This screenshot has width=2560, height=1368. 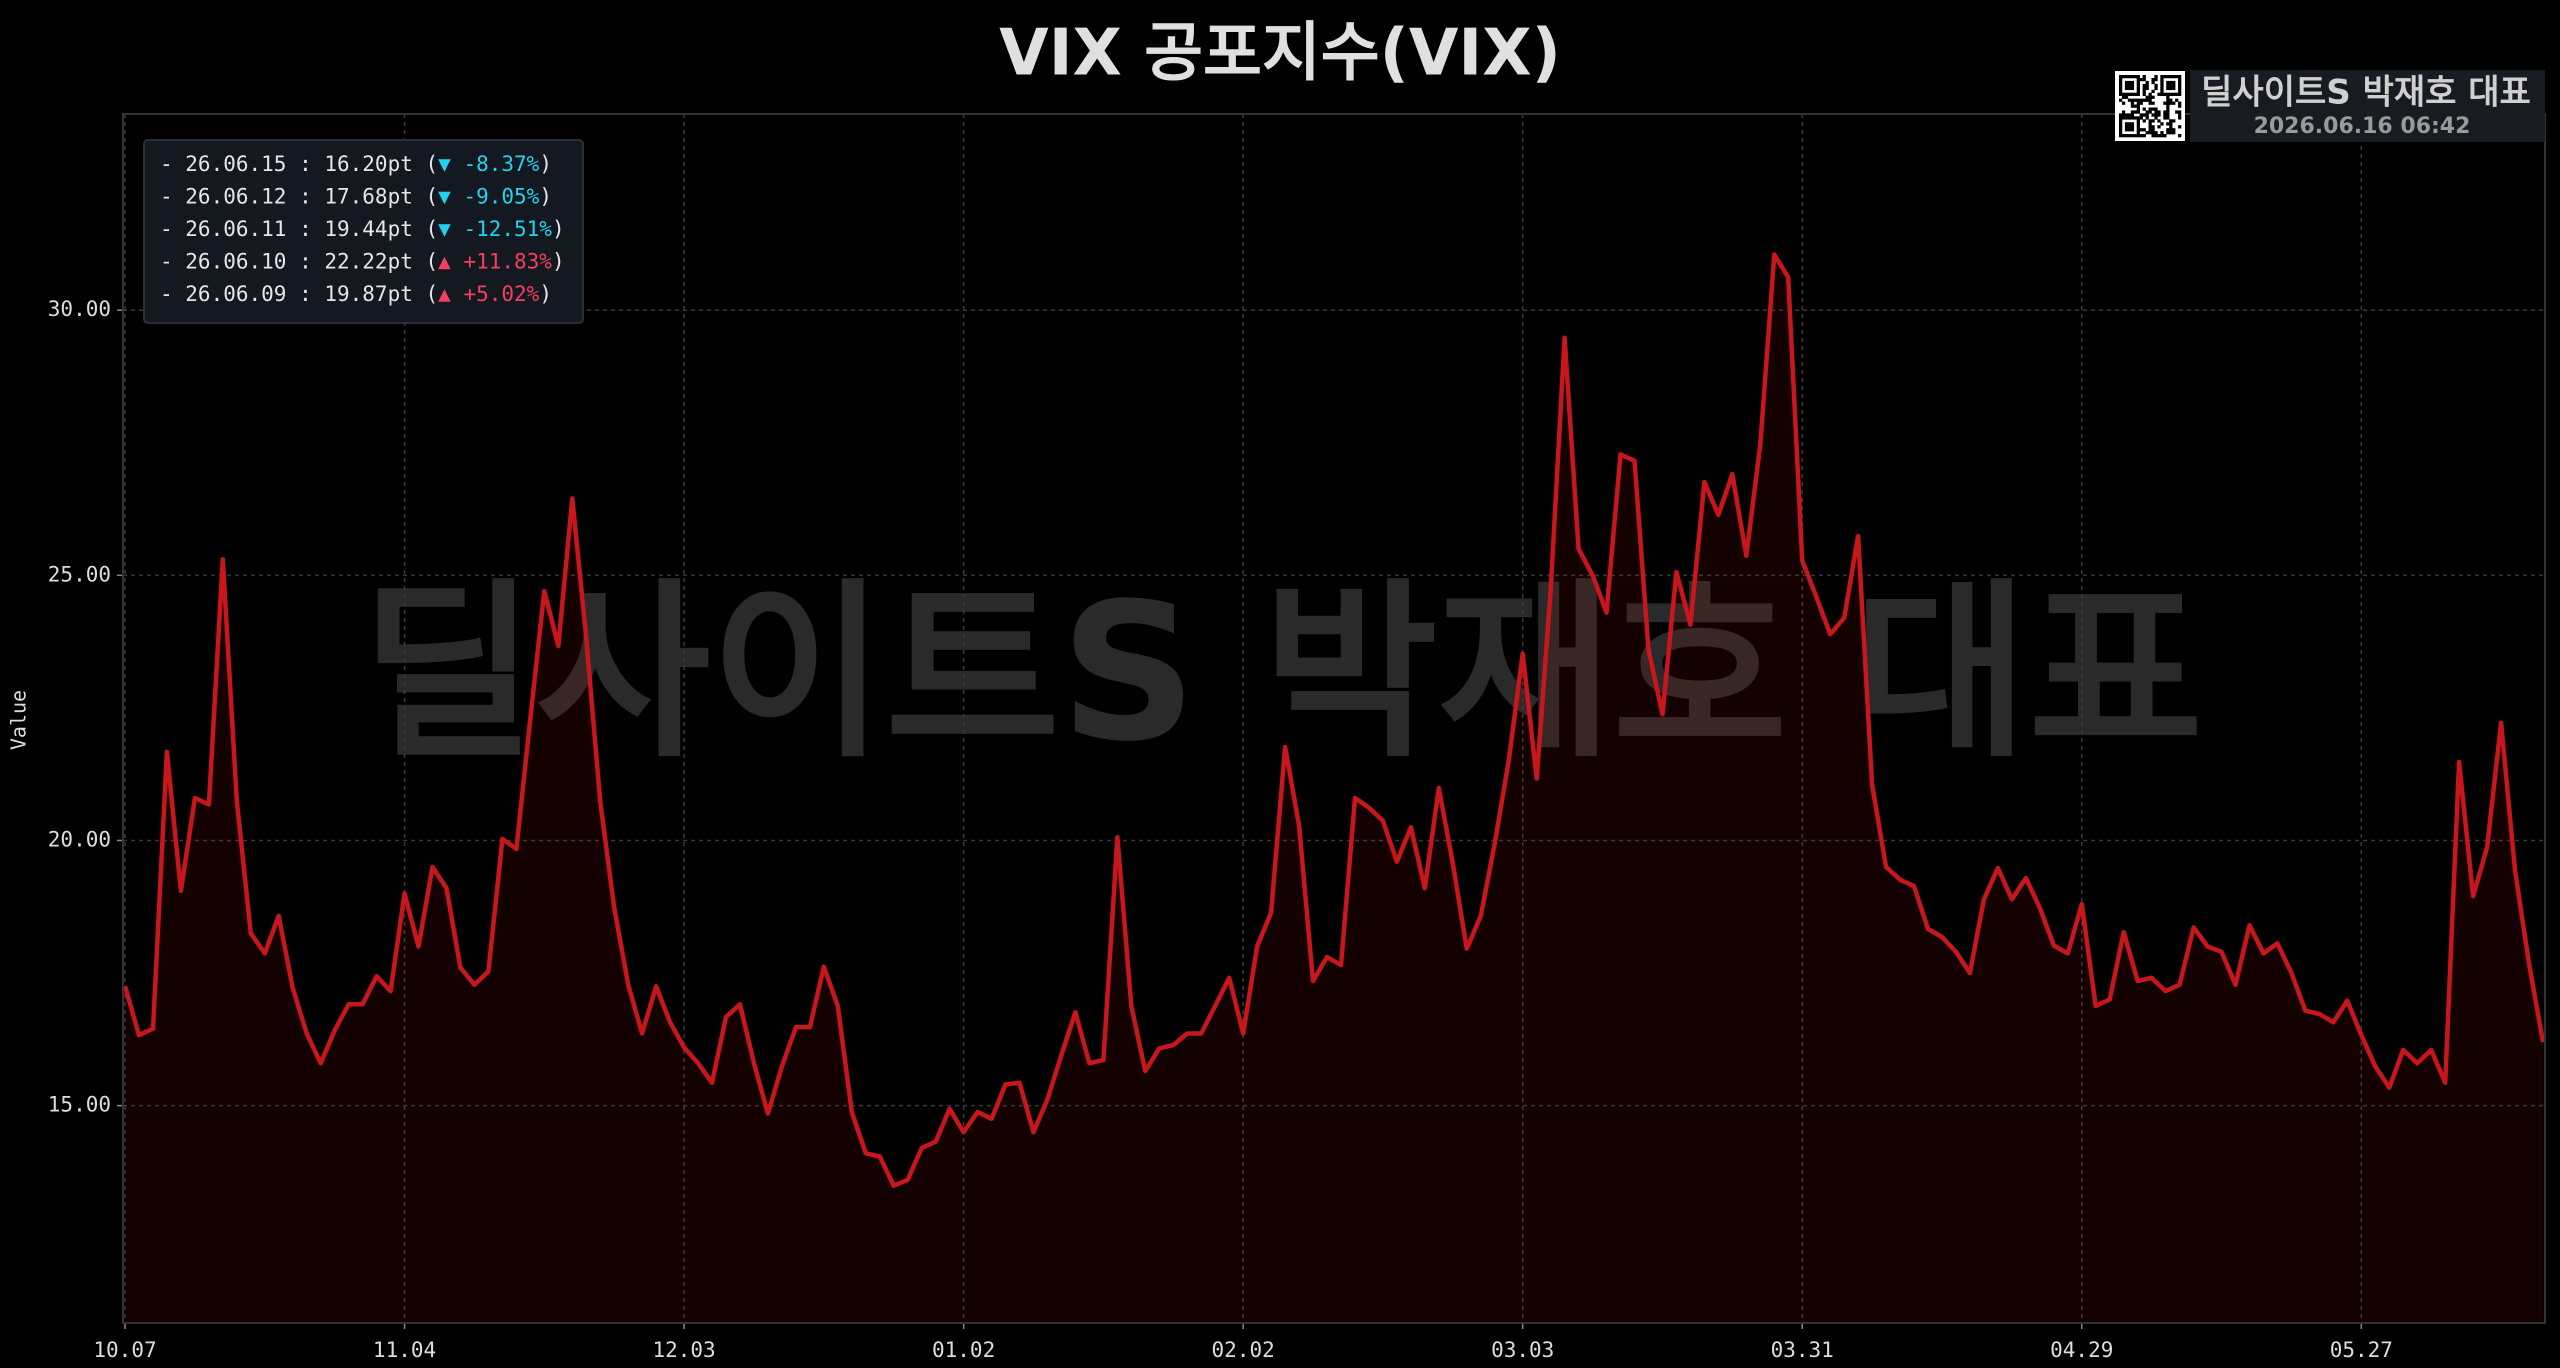 I want to click on x-tick-label: 05.27, so click(x=2361, y=1350).